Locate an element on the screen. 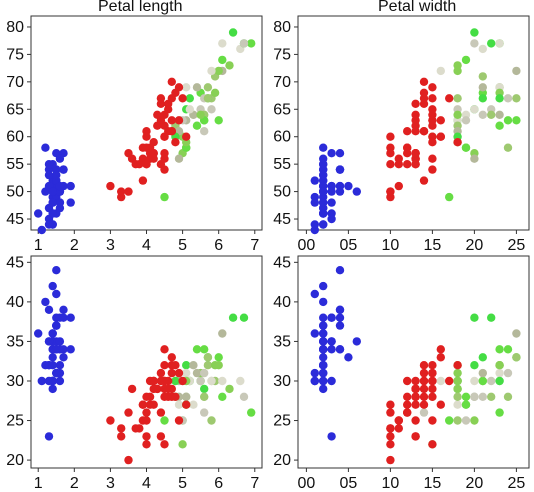  x-tick-label: 7 is located at coordinates (254, 245).